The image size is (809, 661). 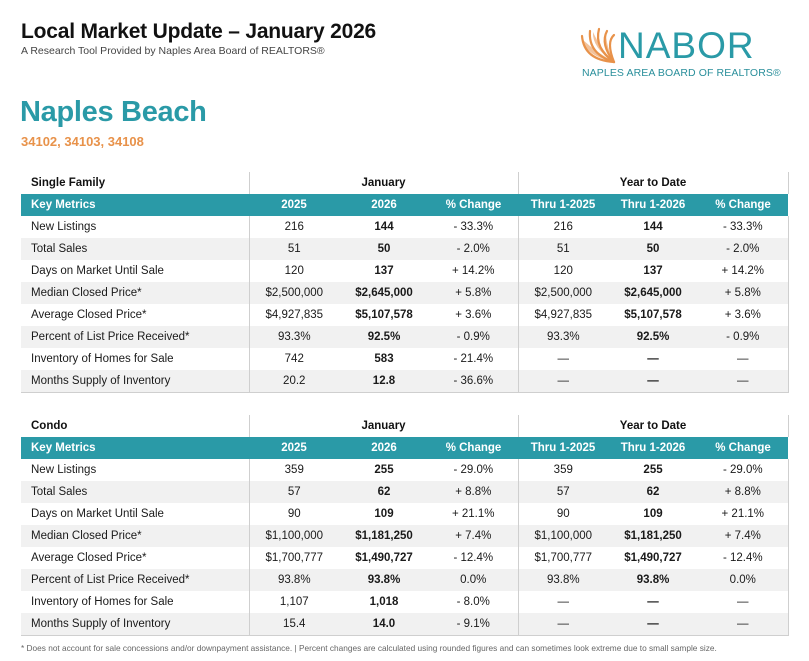 What do you see at coordinates (743, 271) in the screenshot?
I see `cell-ytd-pct-change: + 14.2%` at bounding box center [743, 271].